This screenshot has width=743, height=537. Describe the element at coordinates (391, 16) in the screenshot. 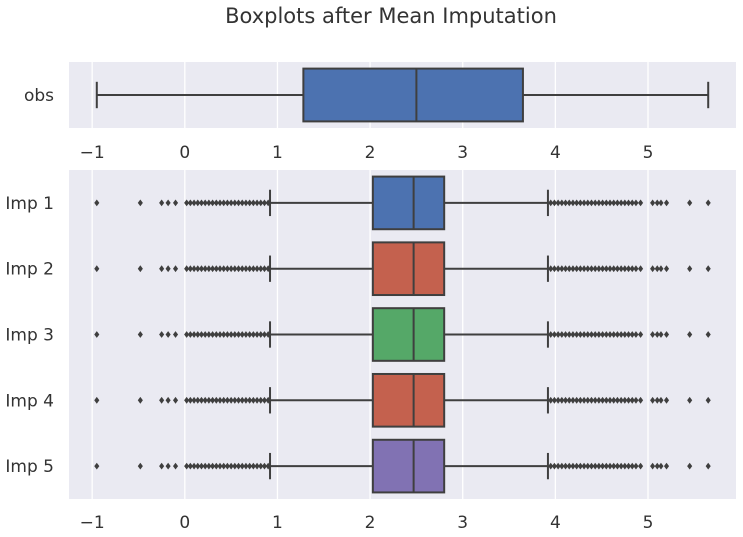

I see `chart-title: Boxplots after Mean Imputation` at that location.